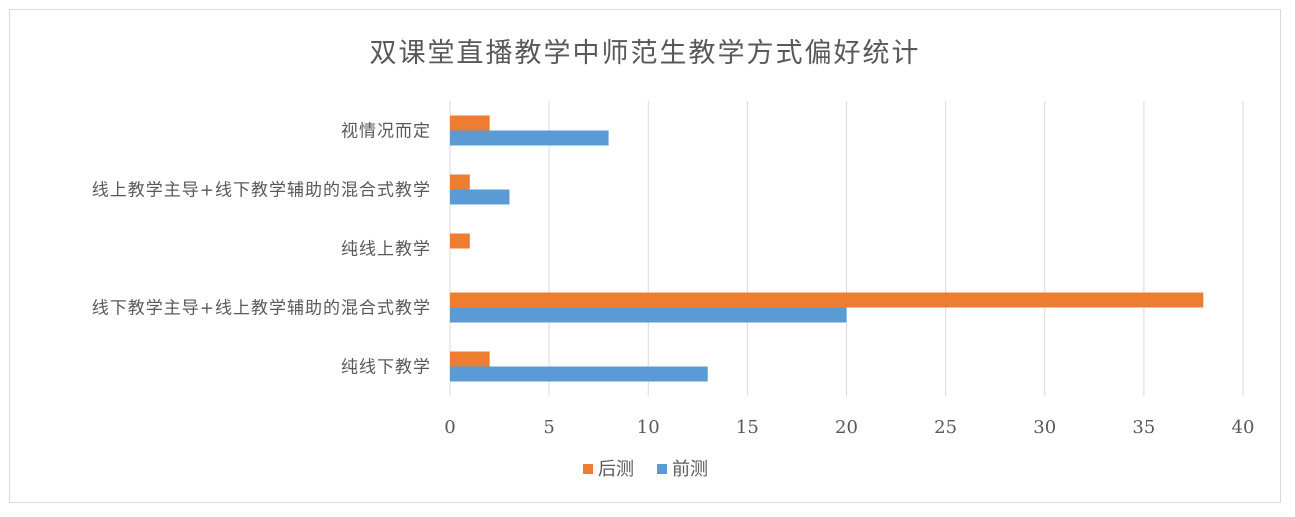 The width and height of the screenshot is (1295, 517). I want to click on x-tick-labels: 0 5 10 15 20 25 30 35 40, so click(849, 427).